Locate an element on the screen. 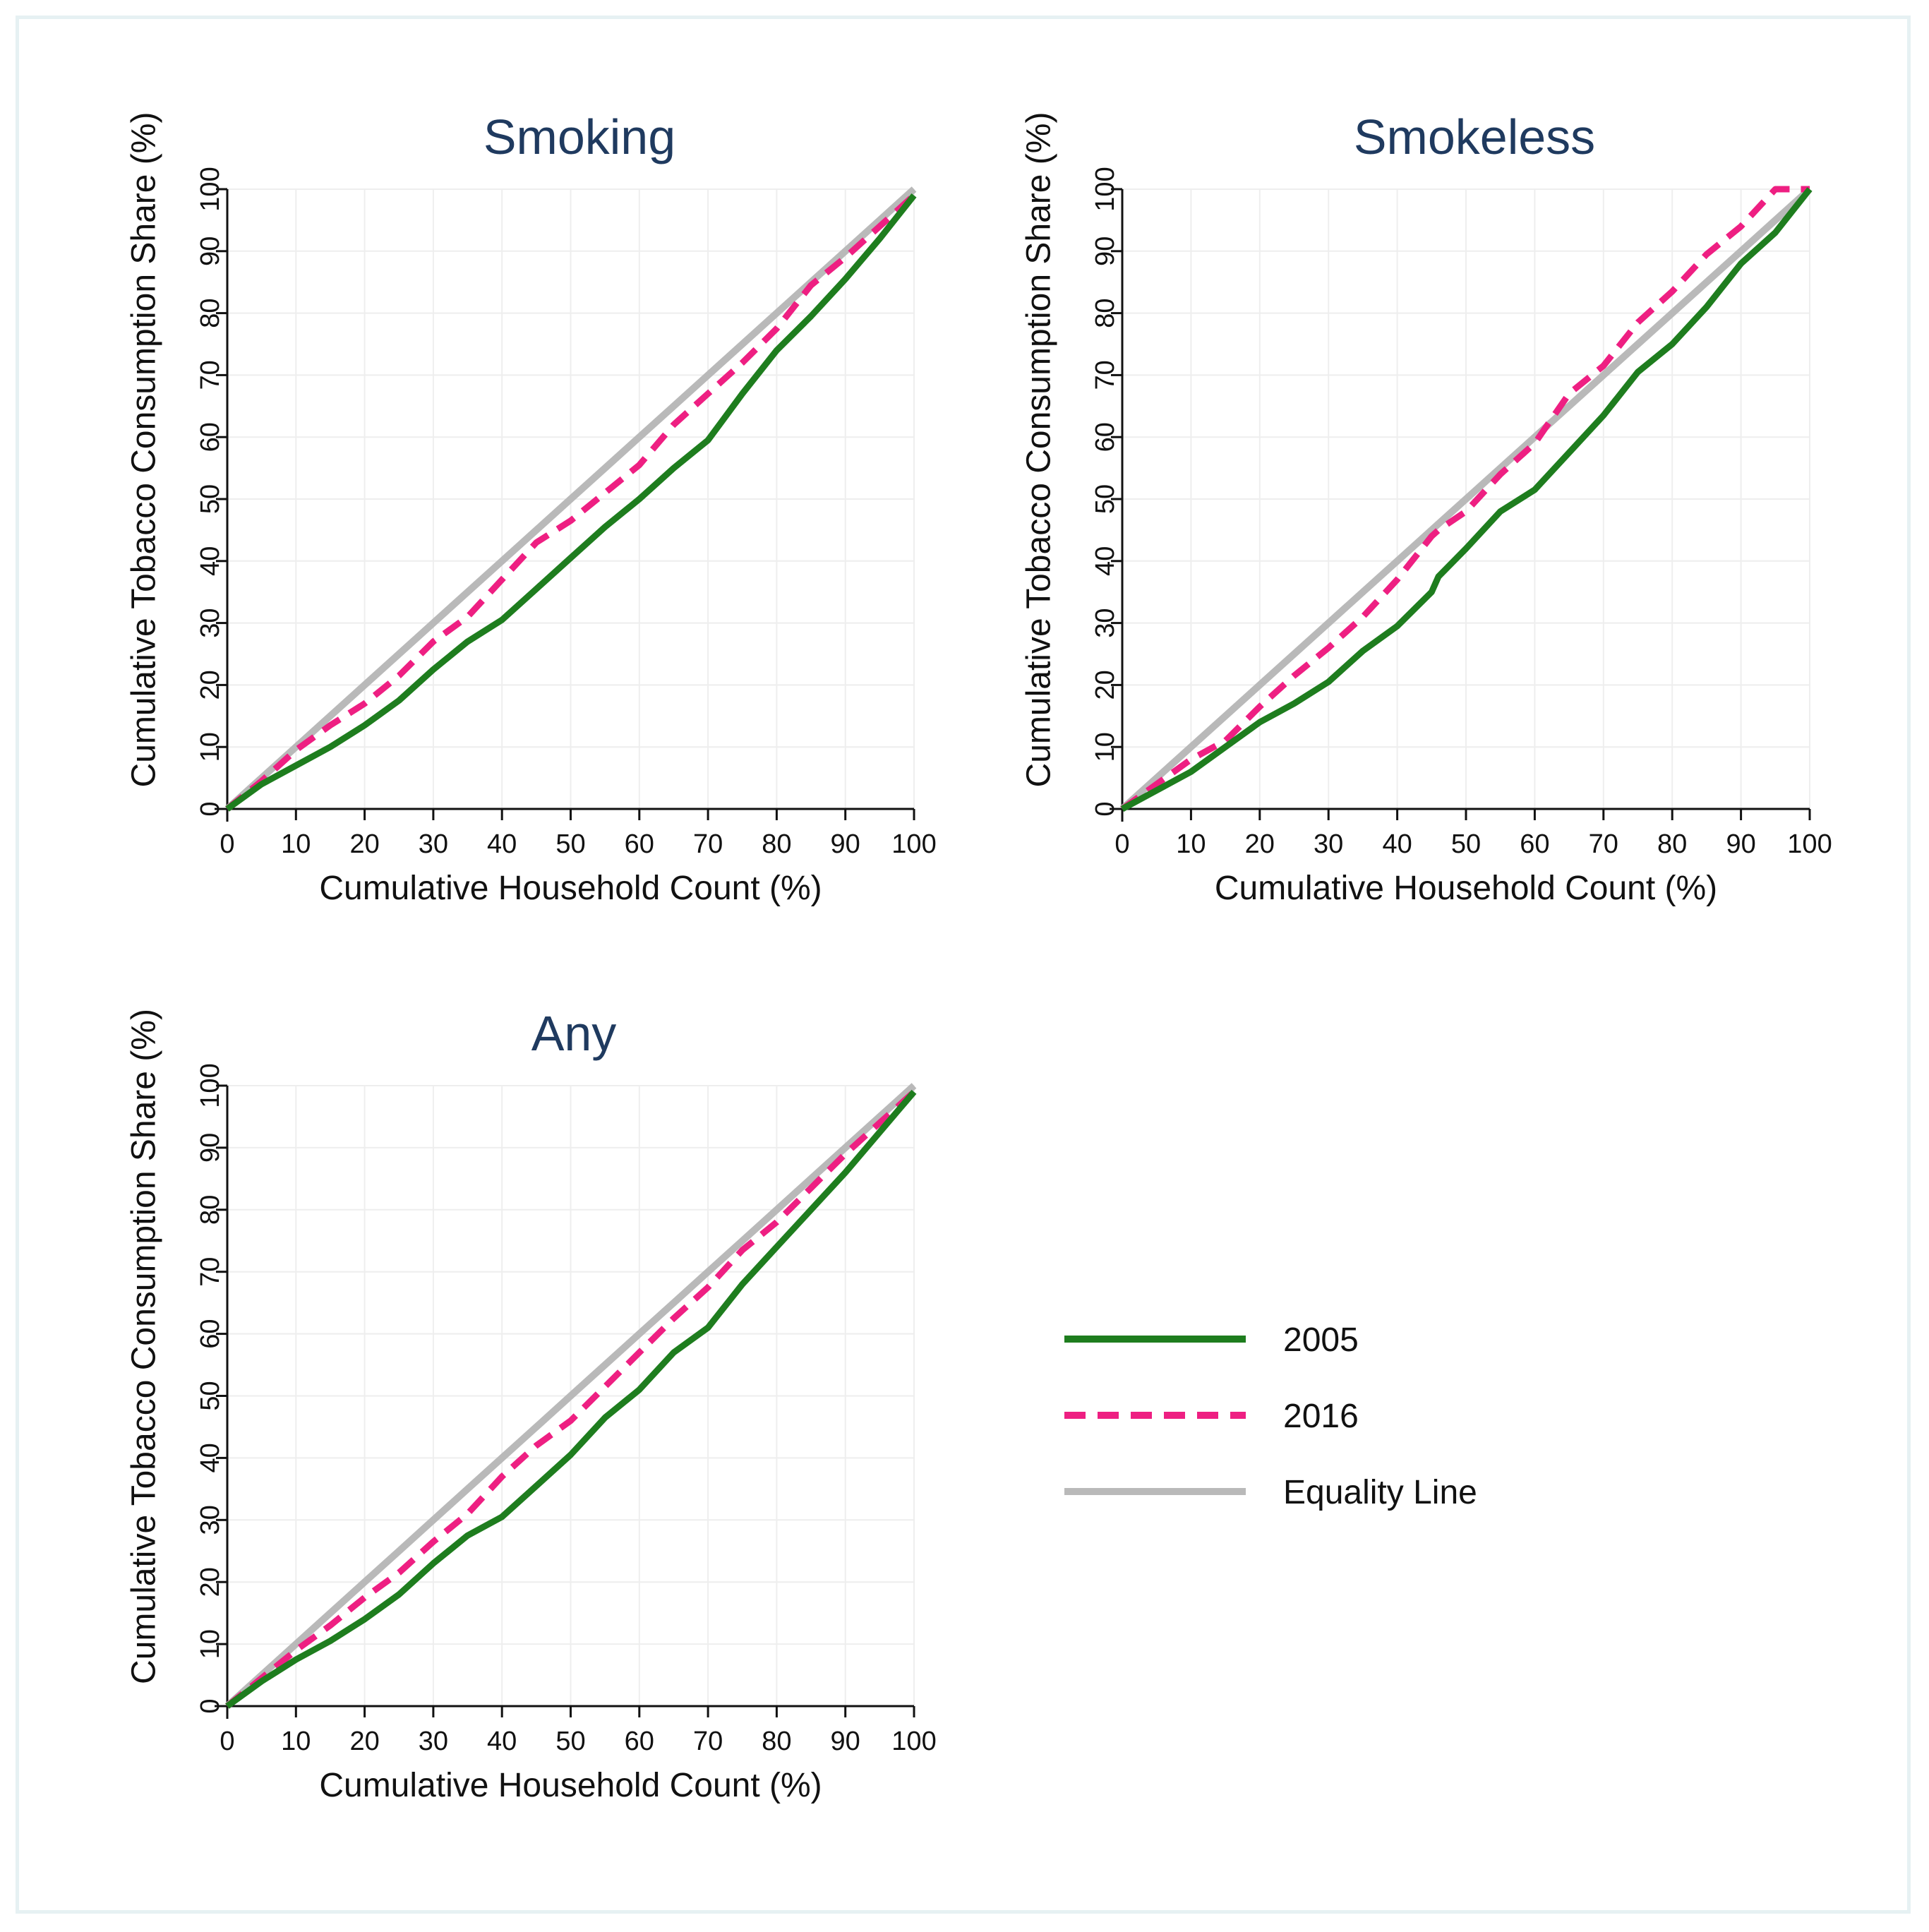  legend: 2005 2016 Equality Line is located at coordinates (1270, 1416).